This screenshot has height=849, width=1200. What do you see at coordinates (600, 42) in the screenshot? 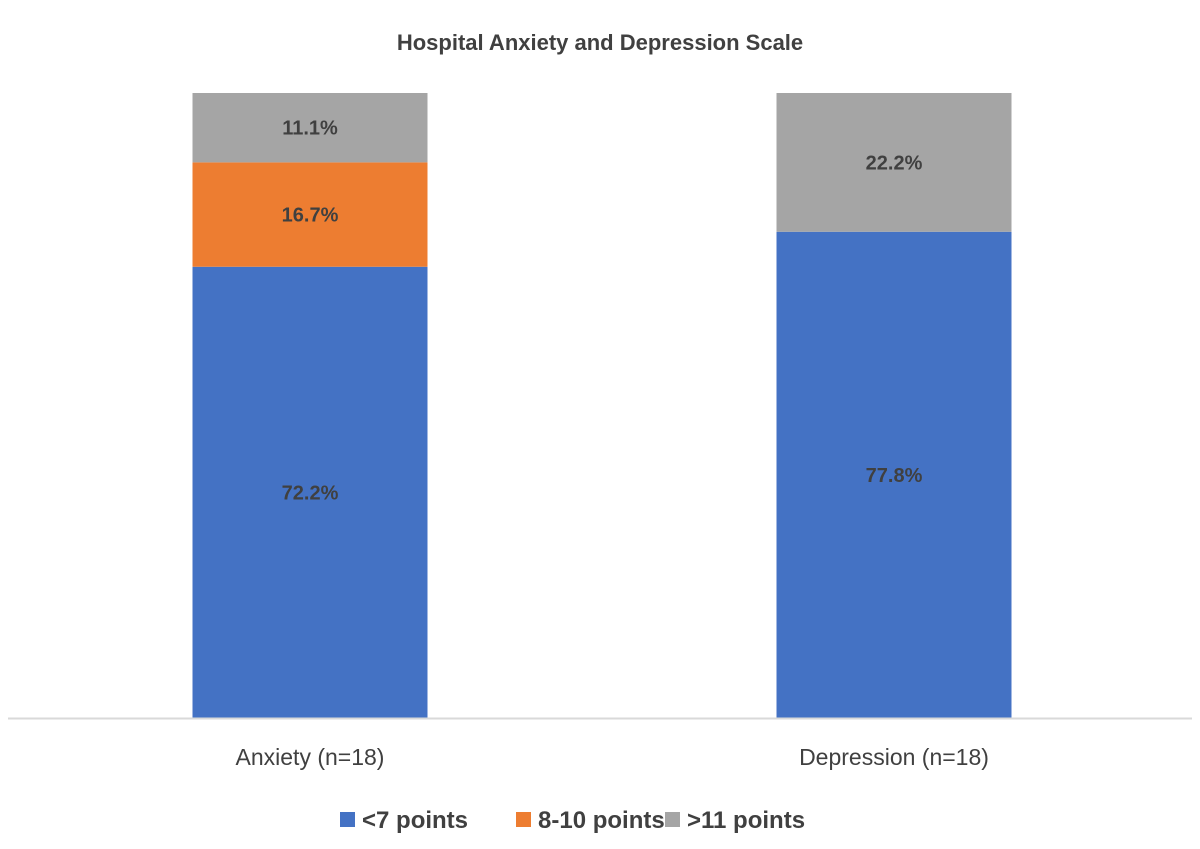
I see `chart-title: Hospital Anxiety and Depression Scale` at bounding box center [600, 42].